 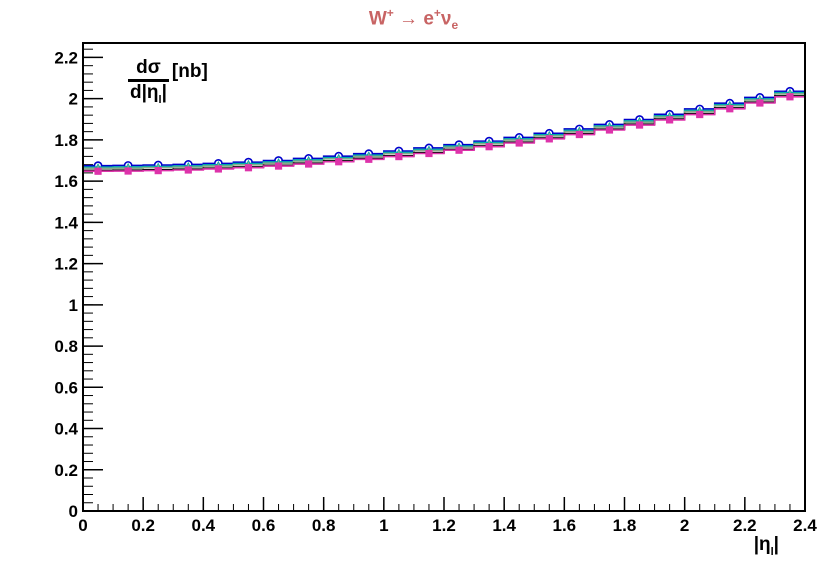 What do you see at coordinates (66, 181) in the screenshot?
I see `y-tick-label: 1.6` at bounding box center [66, 181].